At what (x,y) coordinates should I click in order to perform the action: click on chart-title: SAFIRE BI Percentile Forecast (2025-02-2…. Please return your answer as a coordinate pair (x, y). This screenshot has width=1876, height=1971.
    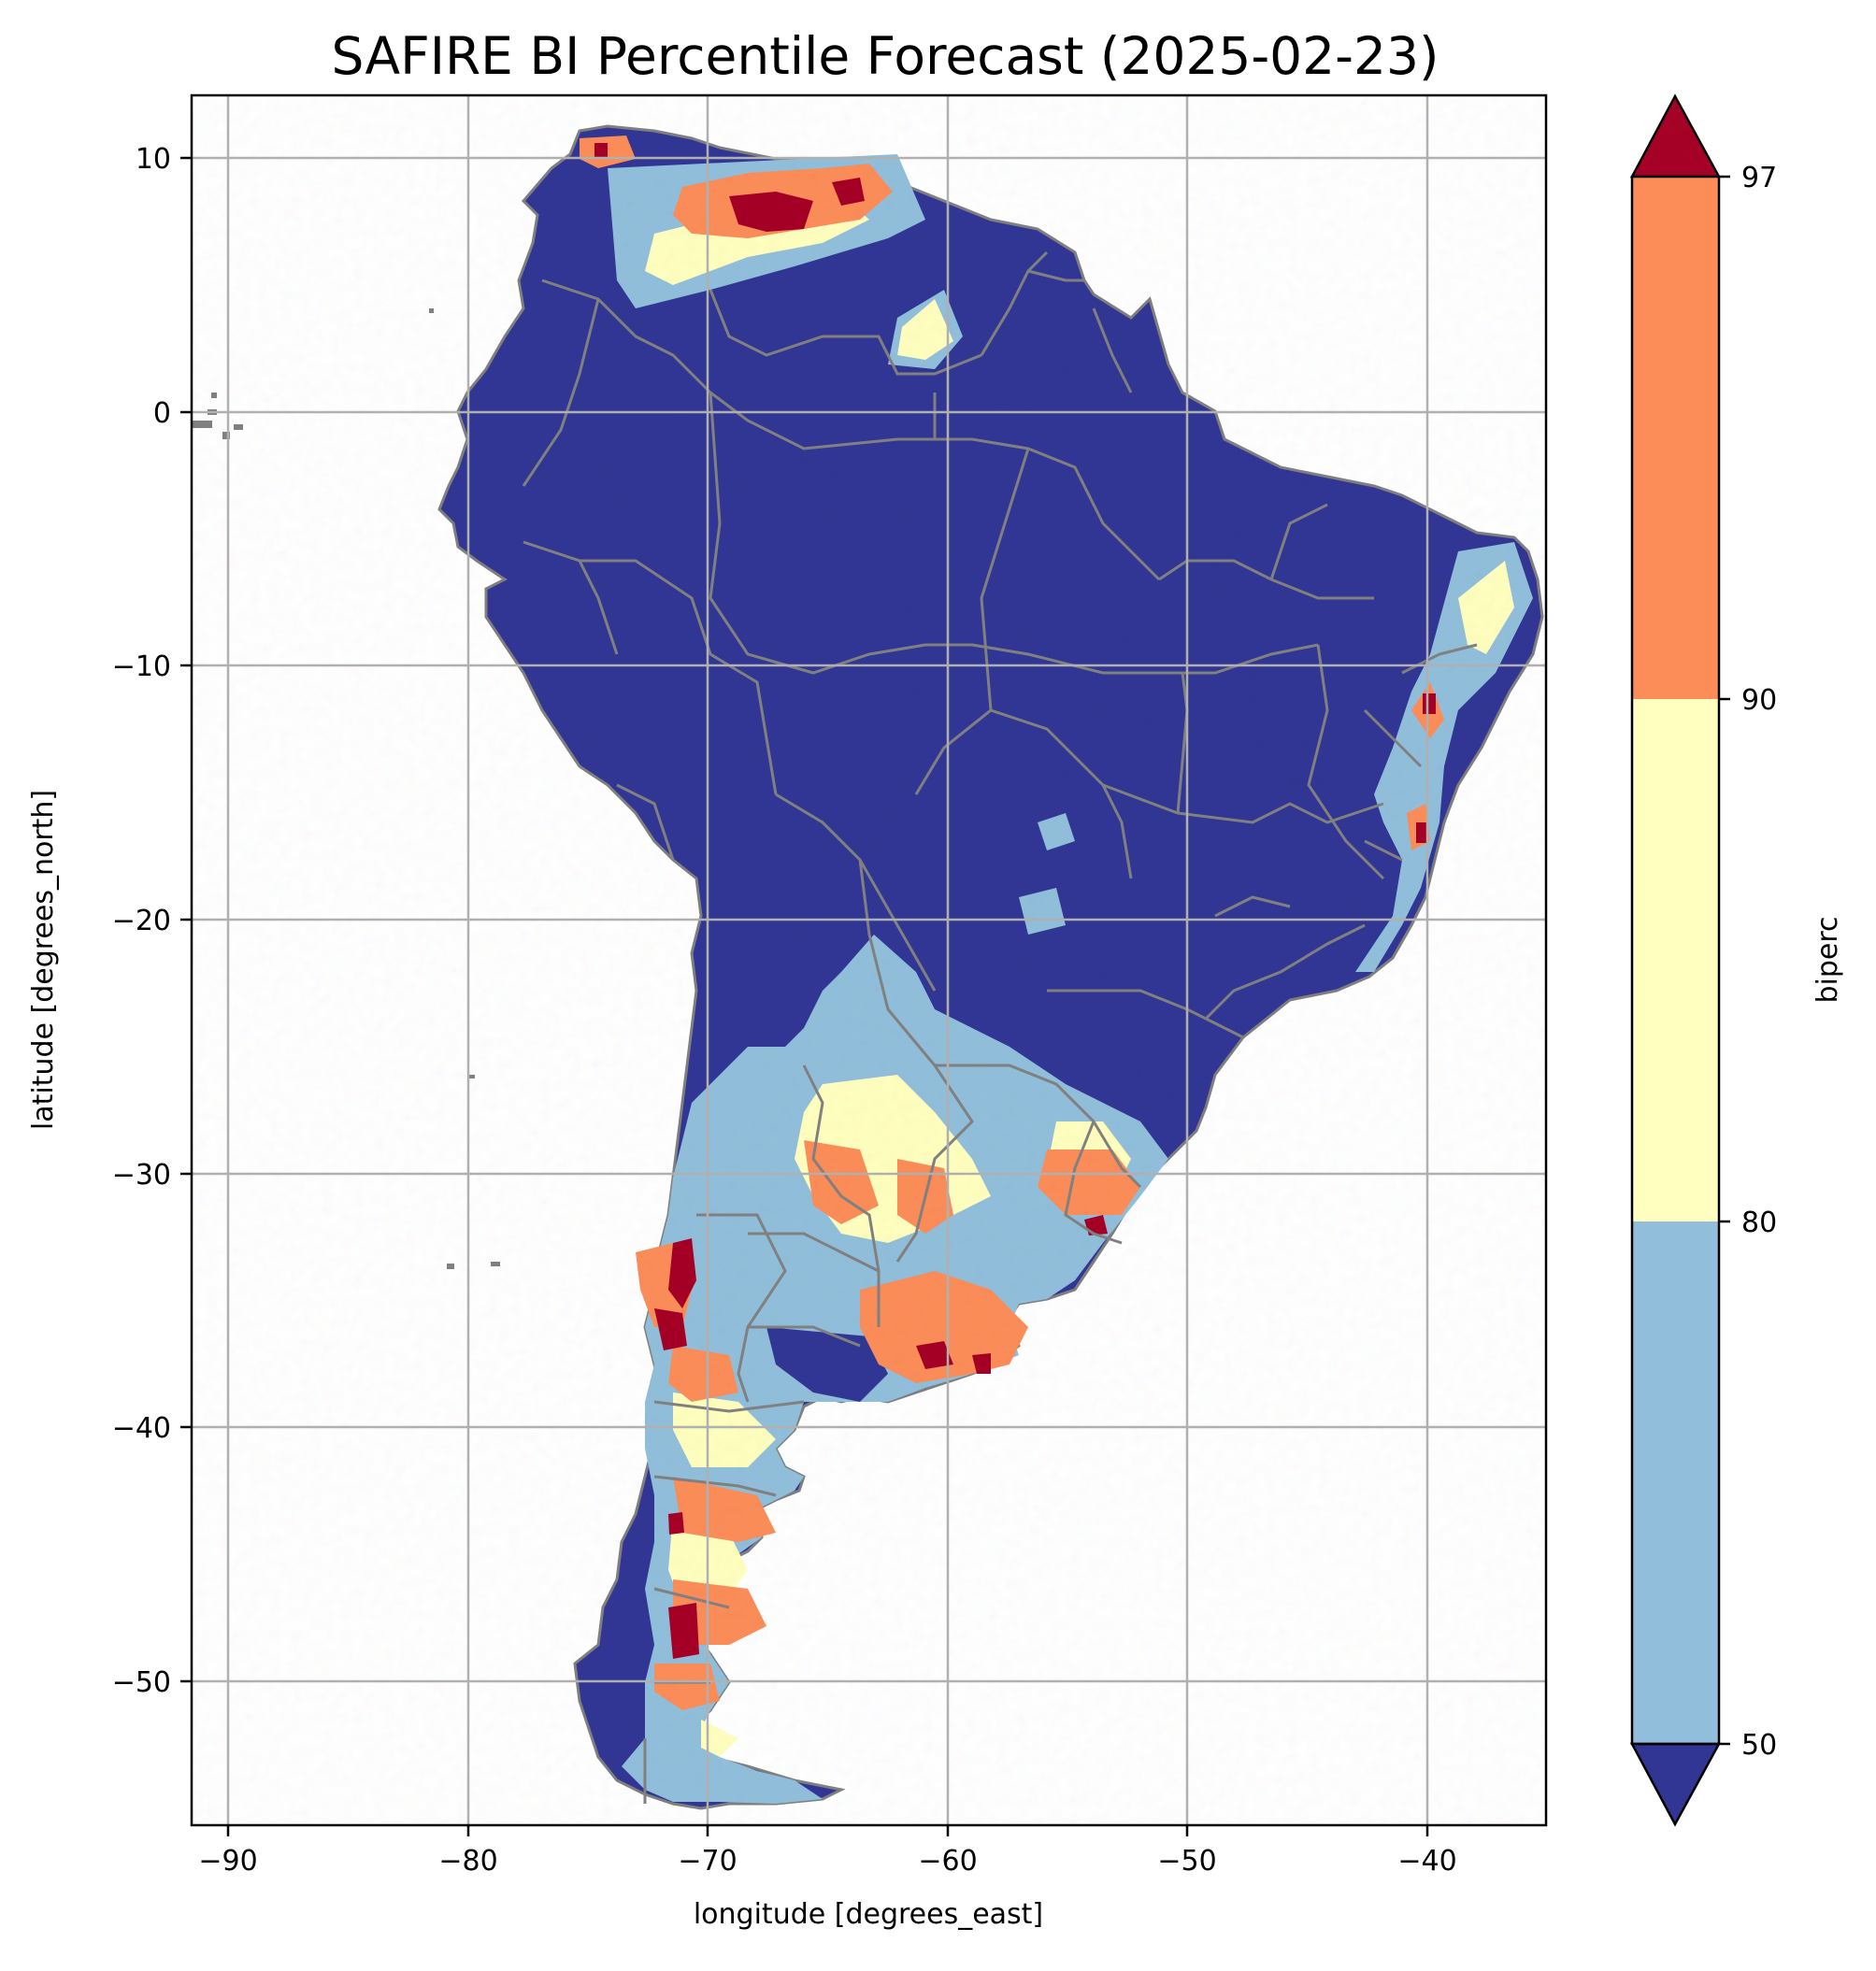
    Looking at the image, I should click on (886, 56).